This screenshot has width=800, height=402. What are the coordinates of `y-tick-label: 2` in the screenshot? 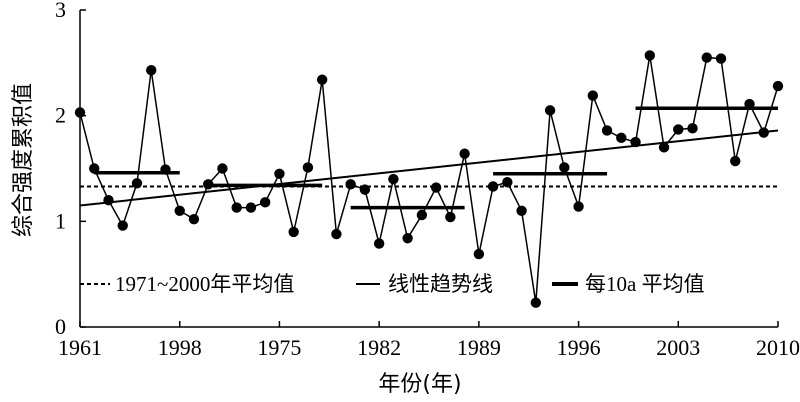 It's located at (60, 115).